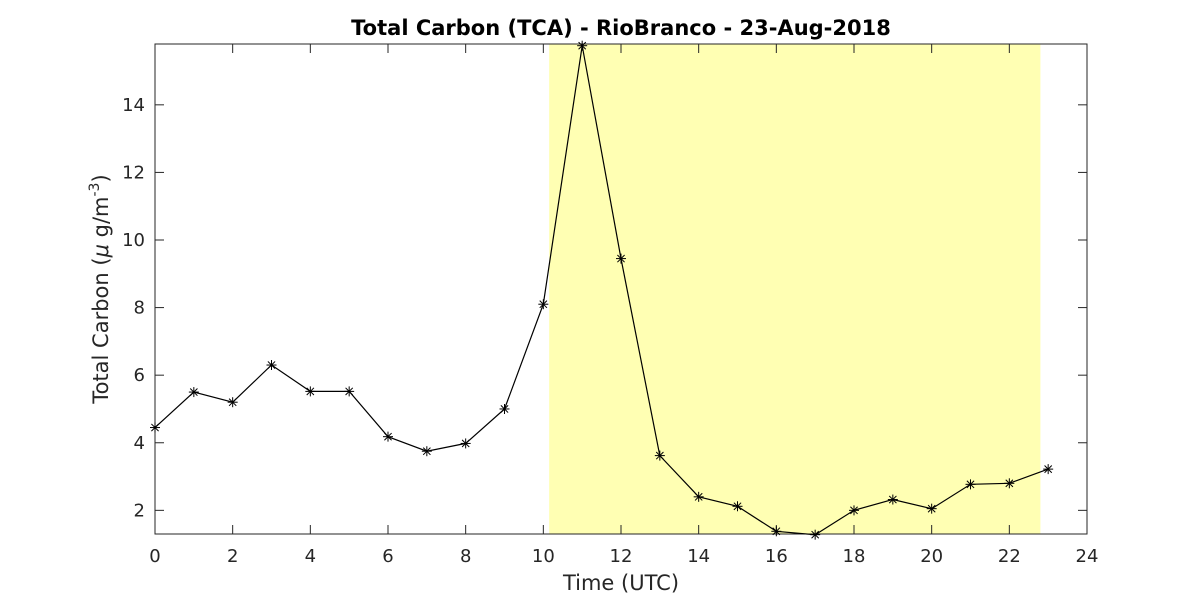  Describe the element at coordinates (854, 556) in the screenshot. I see `x-tick-label: 18` at that location.